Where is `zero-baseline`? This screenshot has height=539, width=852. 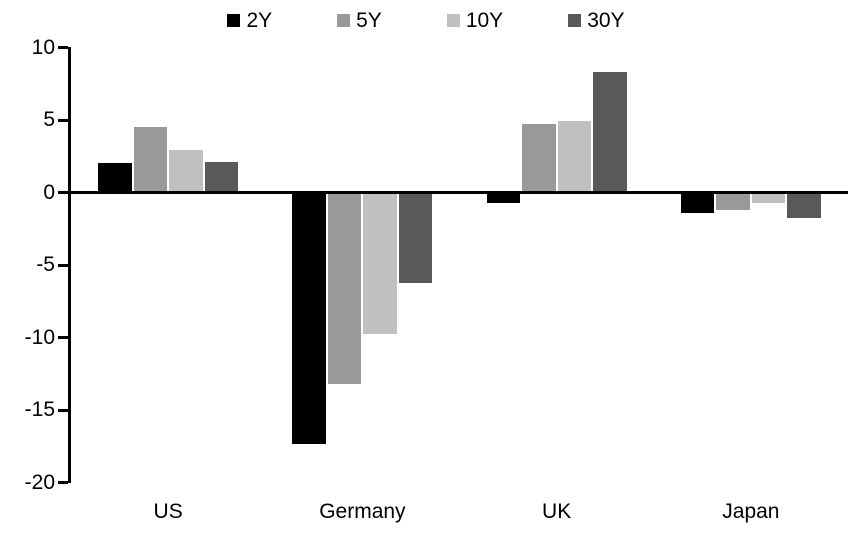
zero-baseline is located at coordinates (458, 192).